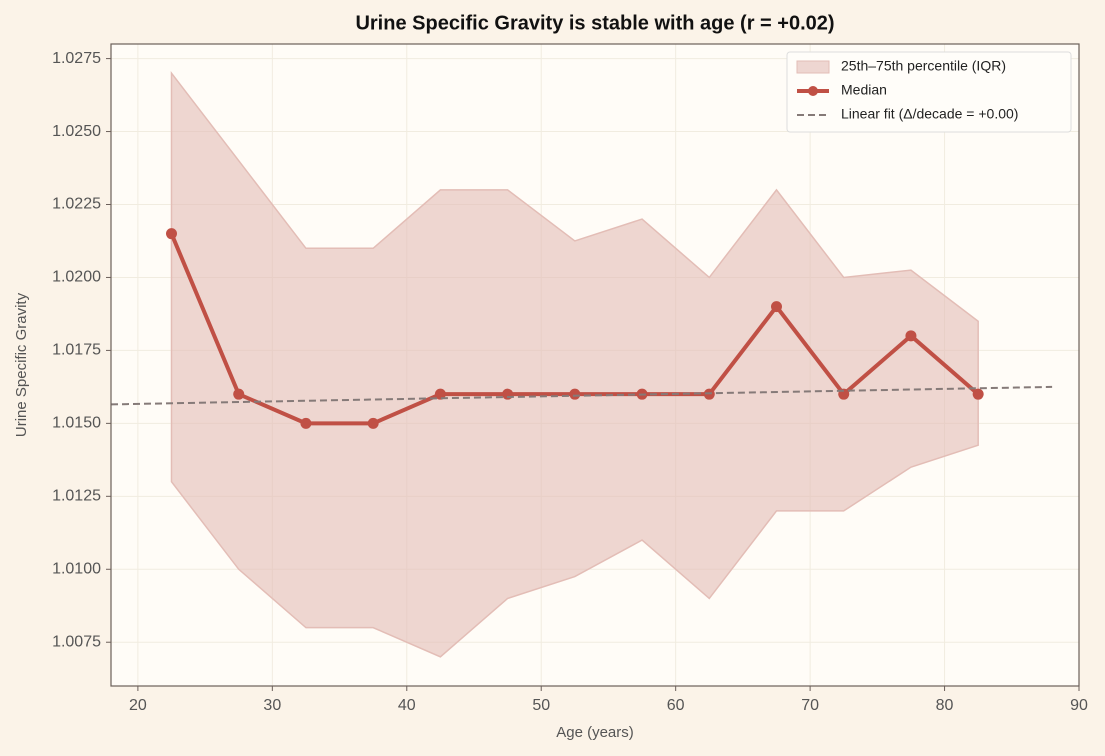 This screenshot has height=756, width=1105. Describe the element at coordinates (676, 705) in the screenshot. I see `x-tick-label: 60` at that location.